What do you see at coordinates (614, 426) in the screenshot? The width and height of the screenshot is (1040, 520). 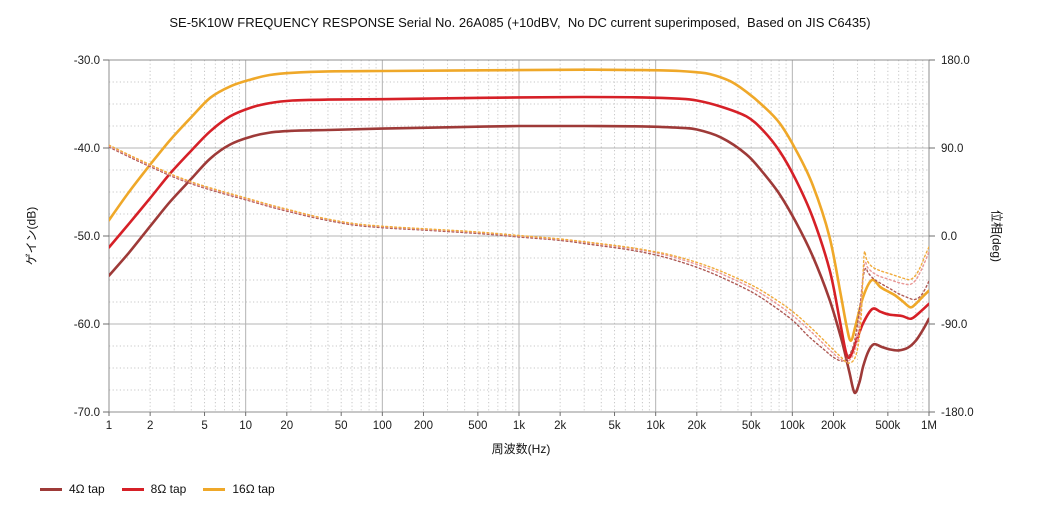 I see `x-tick-label: 5k` at bounding box center [614, 426].